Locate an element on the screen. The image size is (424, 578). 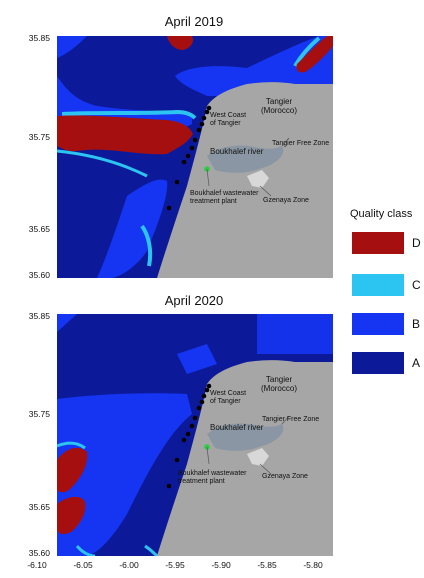
label-plant-2019: Boukhalef wastewater treatment plant is located at coordinates (224, 197).